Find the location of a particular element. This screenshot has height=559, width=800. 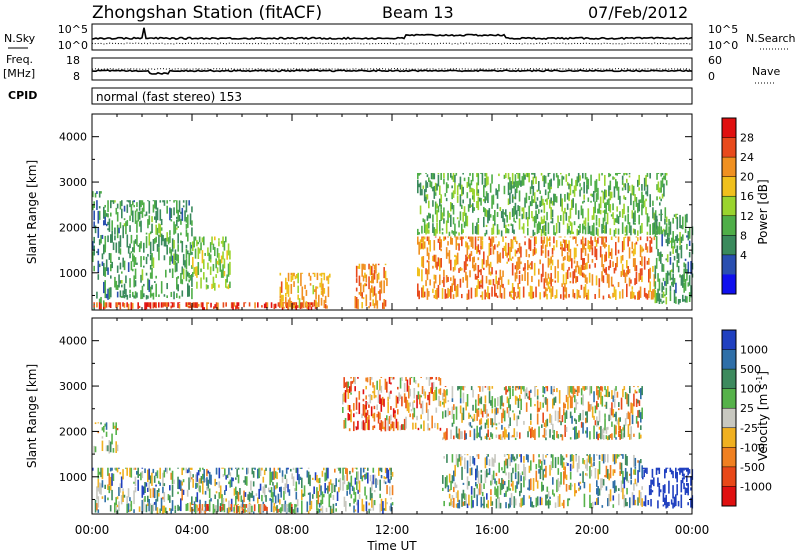

noise-right-tick-top: 10^5 is located at coordinates (723, 29).